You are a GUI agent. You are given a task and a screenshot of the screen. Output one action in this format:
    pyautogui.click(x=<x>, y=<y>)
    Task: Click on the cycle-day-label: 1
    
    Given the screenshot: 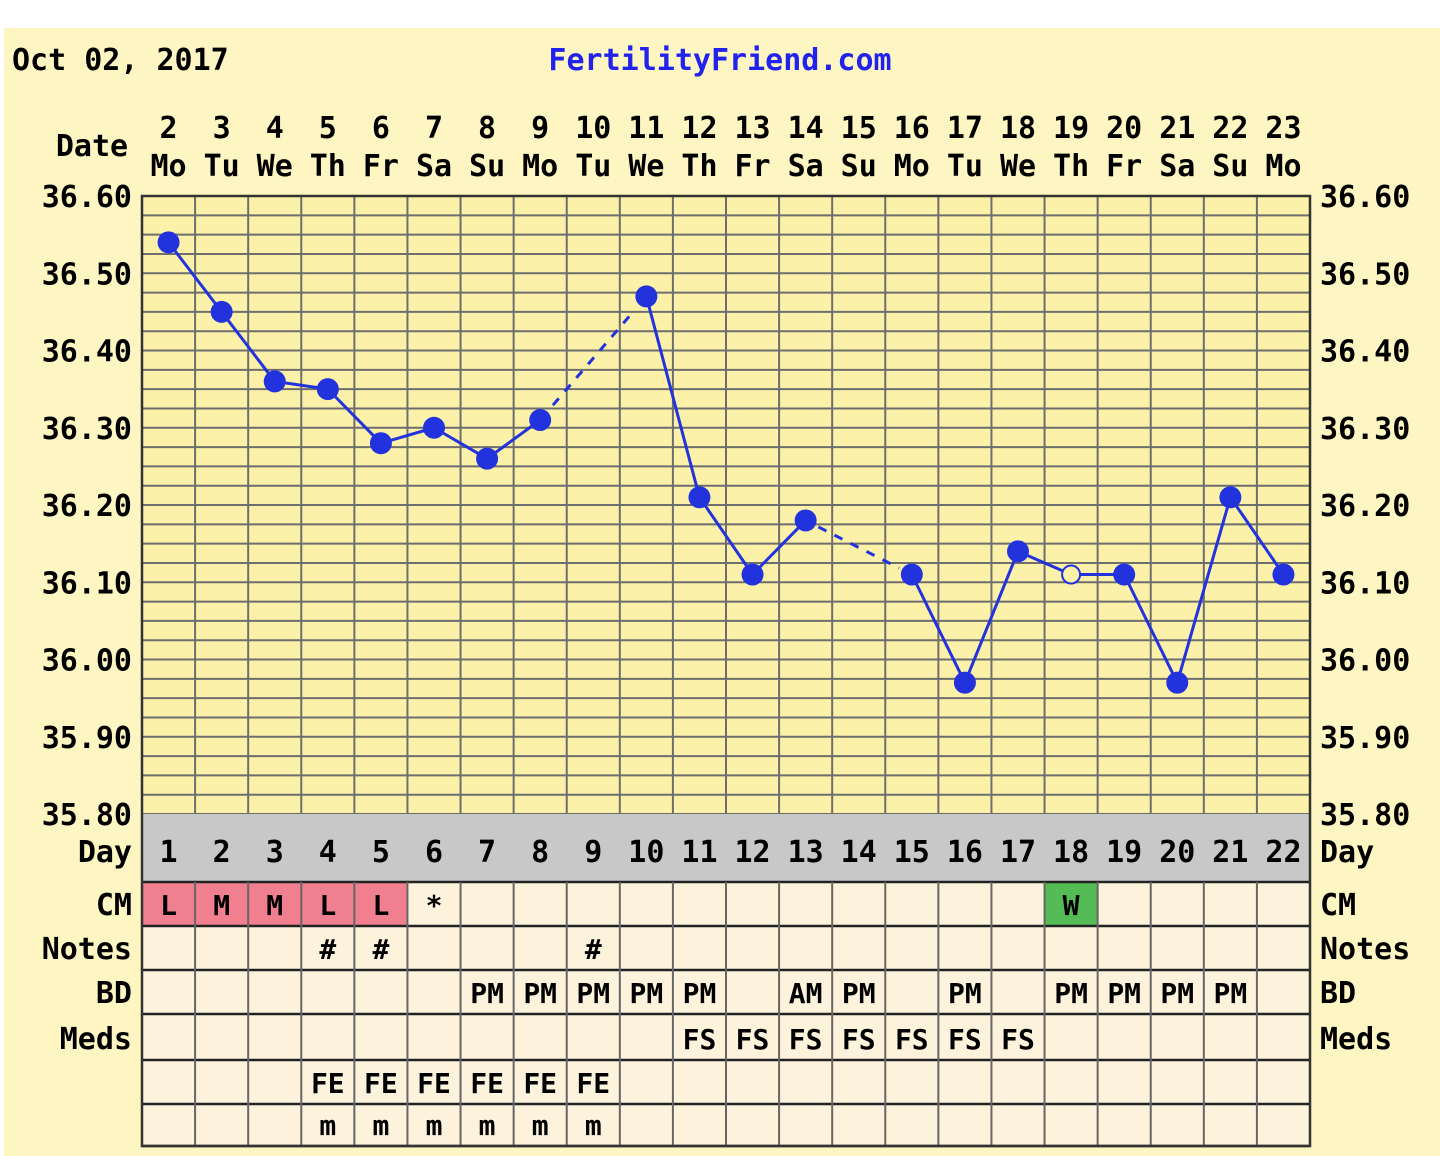 What is the action you would take?
    pyautogui.click(x=169, y=852)
    